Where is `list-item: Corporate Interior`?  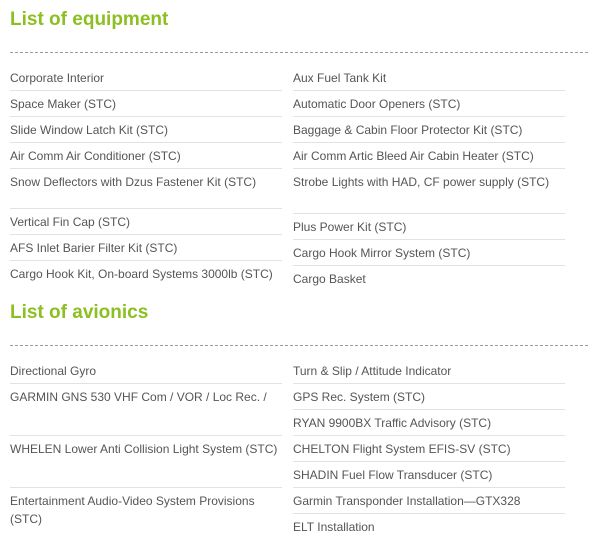 list-item: Corporate Interior is located at coordinates (146, 78).